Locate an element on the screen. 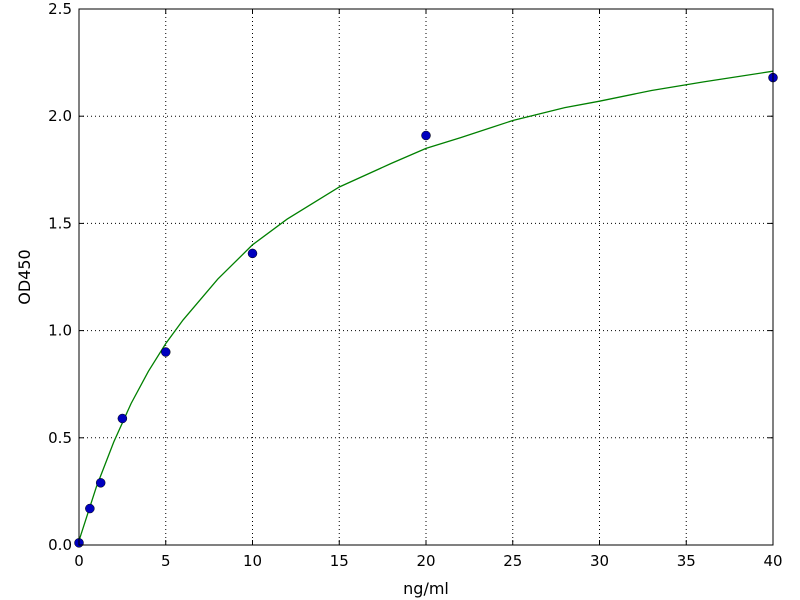  x-tick-label: 10 is located at coordinates (252, 561).